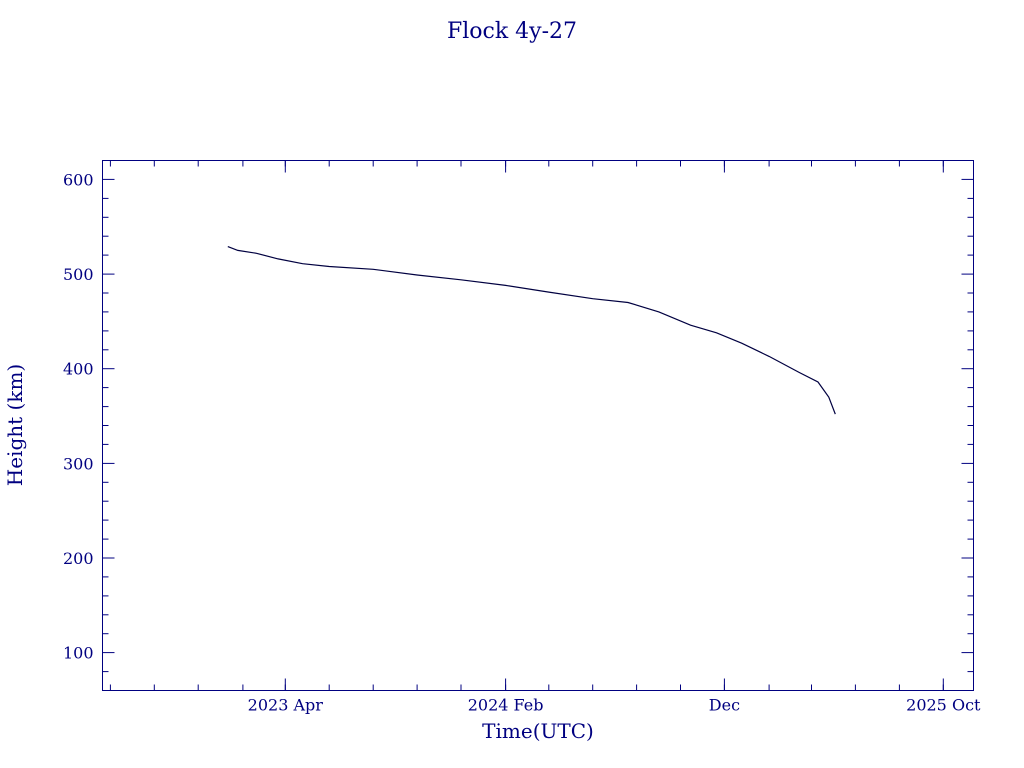 The width and height of the screenshot is (1024, 768). Describe the element at coordinates (614, 705) in the screenshot. I see `x-axis-tick-labels: 2023 Apr 2024 Feb Dec 2025 Oct` at that location.